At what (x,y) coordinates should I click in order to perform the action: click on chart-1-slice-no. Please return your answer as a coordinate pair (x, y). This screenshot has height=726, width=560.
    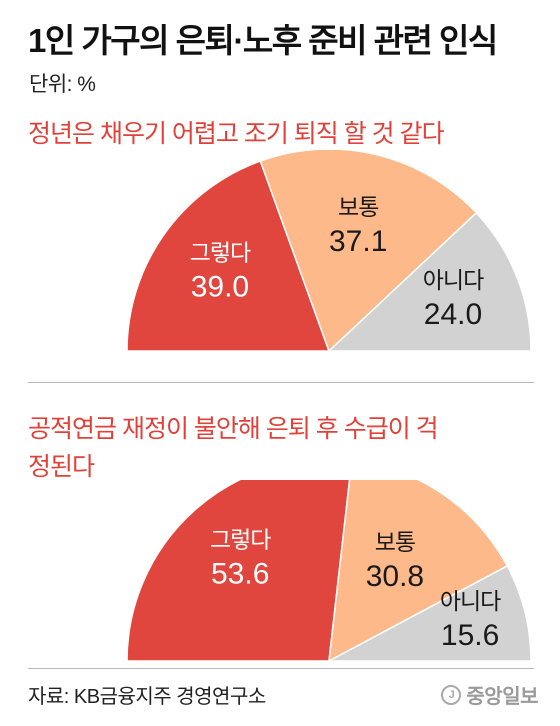
    Looking at the image, I should click on (429, 281).